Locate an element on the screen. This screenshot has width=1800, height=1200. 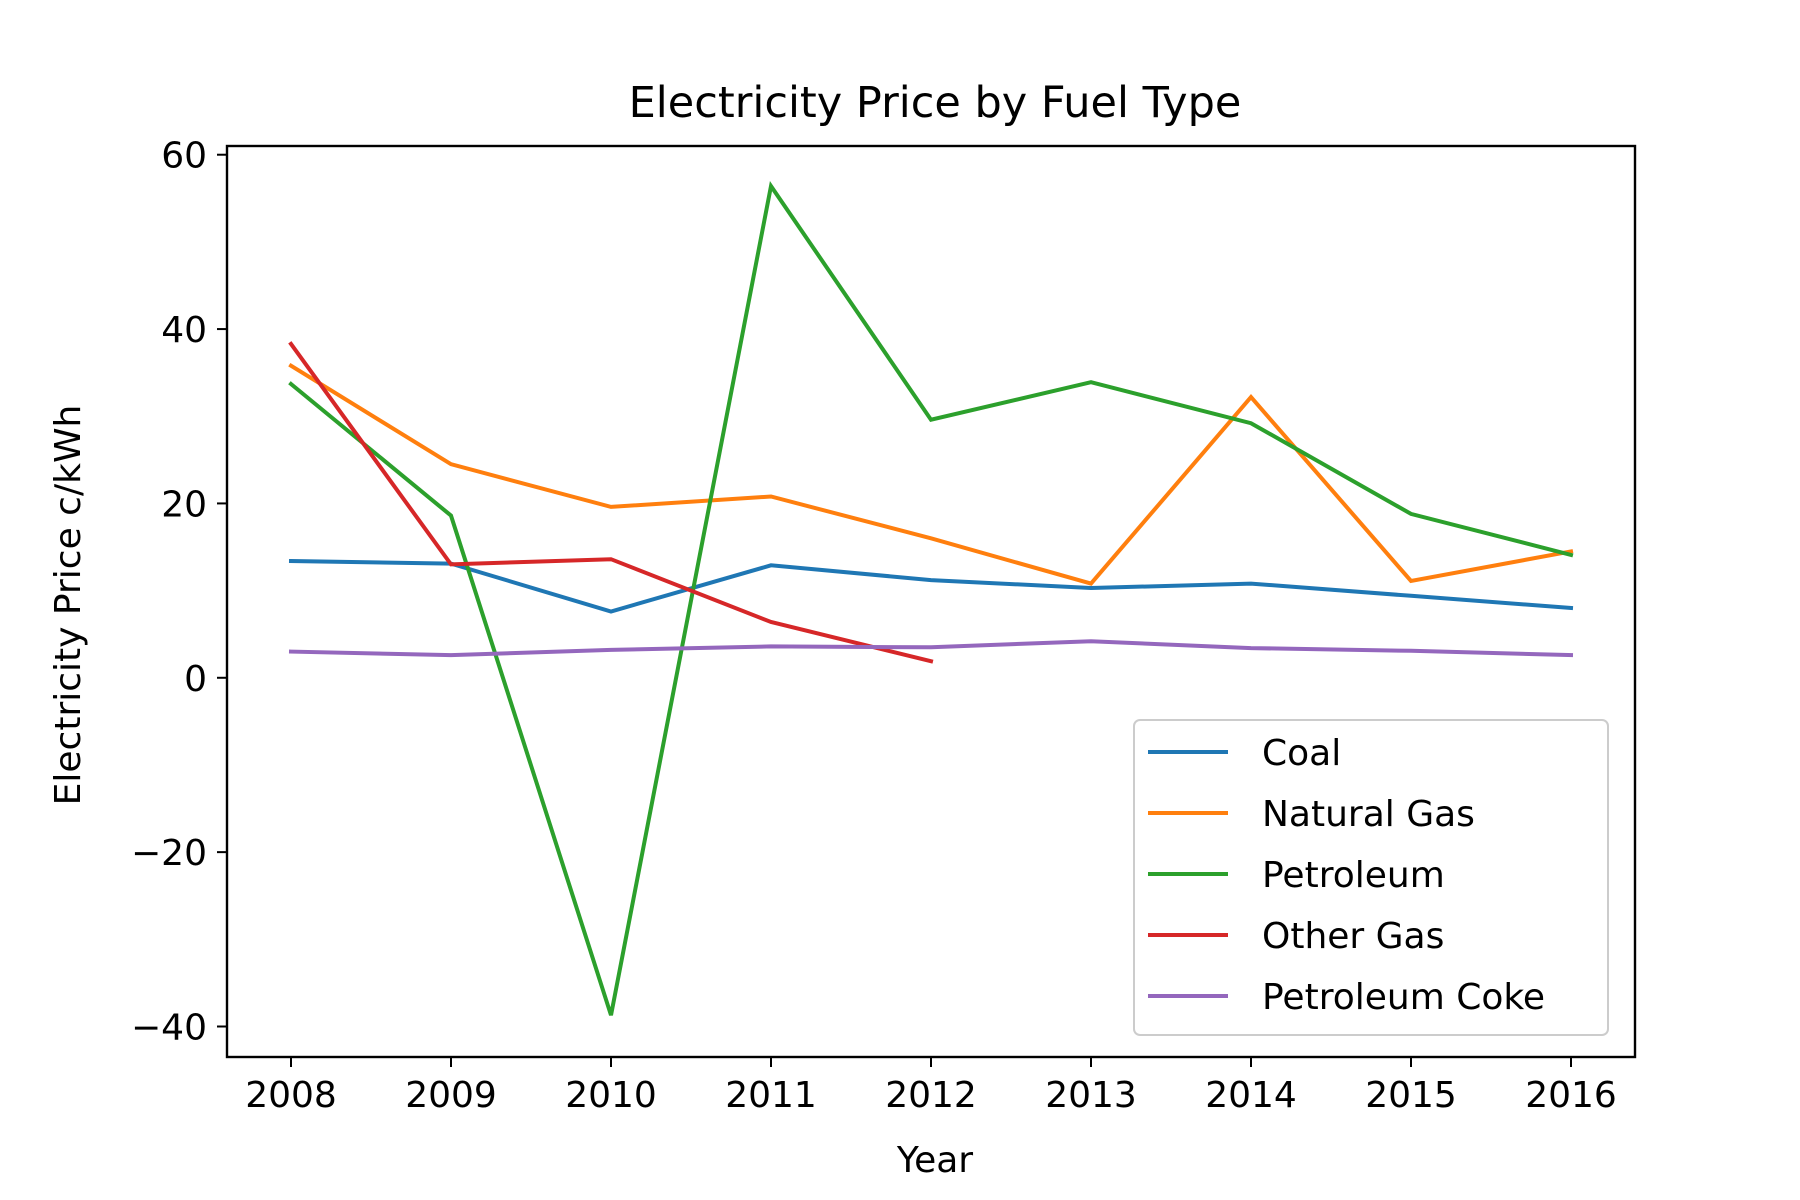
y-axis-label: Electricity Price c/kWh is located at coordinates (68, 605).